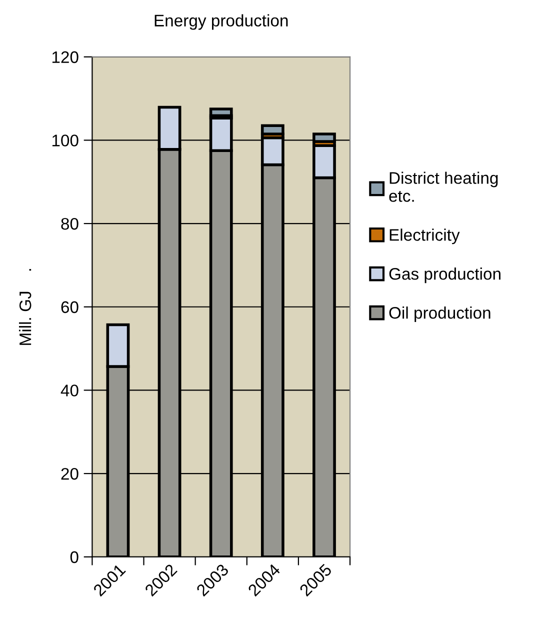 Image resolution: width=536 pixels, height=625 pixels. What do you see at coordinates (69, 307) in the screenshot?
I see `y-tick-label: 60` at bounding box center [69, 307].